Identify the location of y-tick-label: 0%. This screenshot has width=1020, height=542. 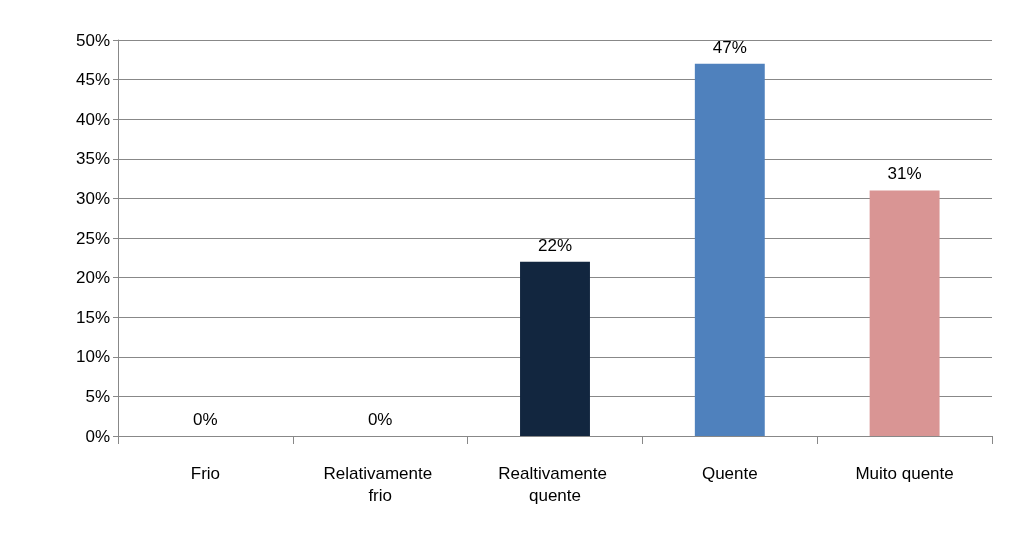
(97, 436).